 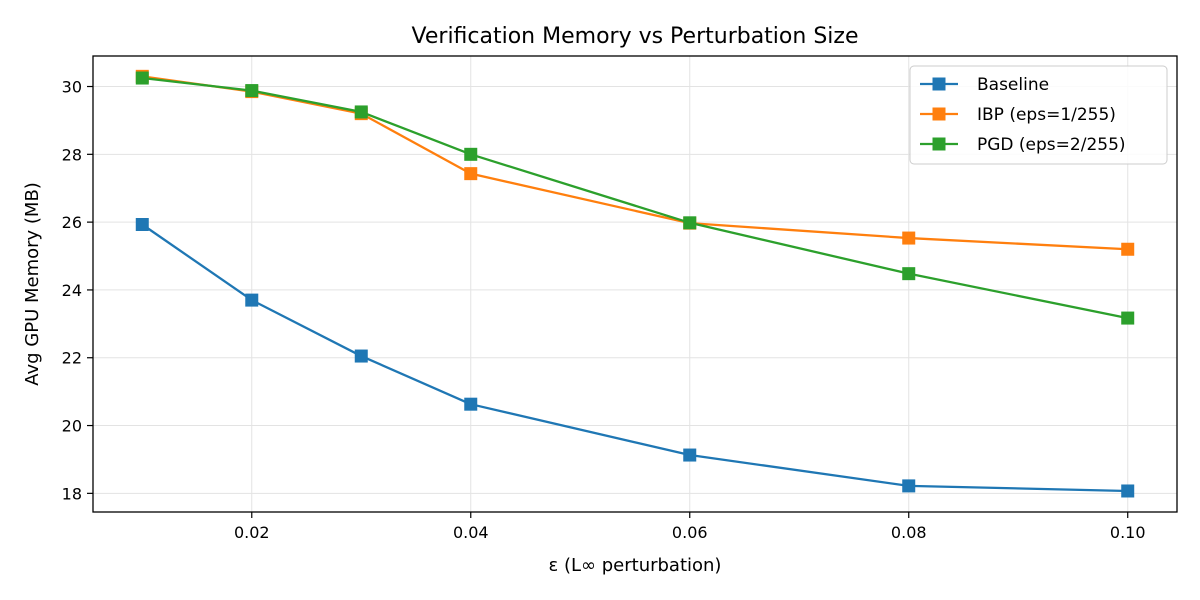 I want to click on x-tick-label: 0.10, so click(x=1128, y=532).